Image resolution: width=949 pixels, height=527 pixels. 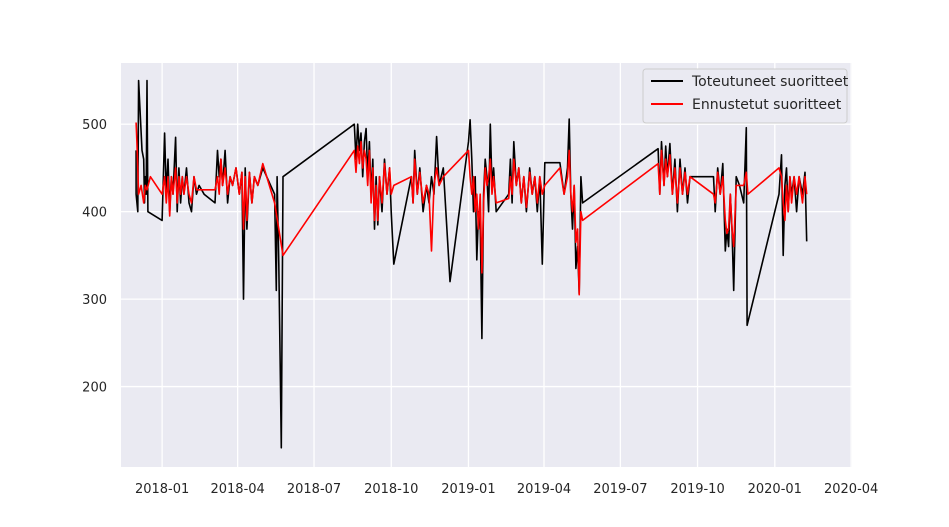 What do you see at coordinates (697, 489) in the screenshot?
I see `x-tick-label: 2019-10` at bounding box center [697, 489].